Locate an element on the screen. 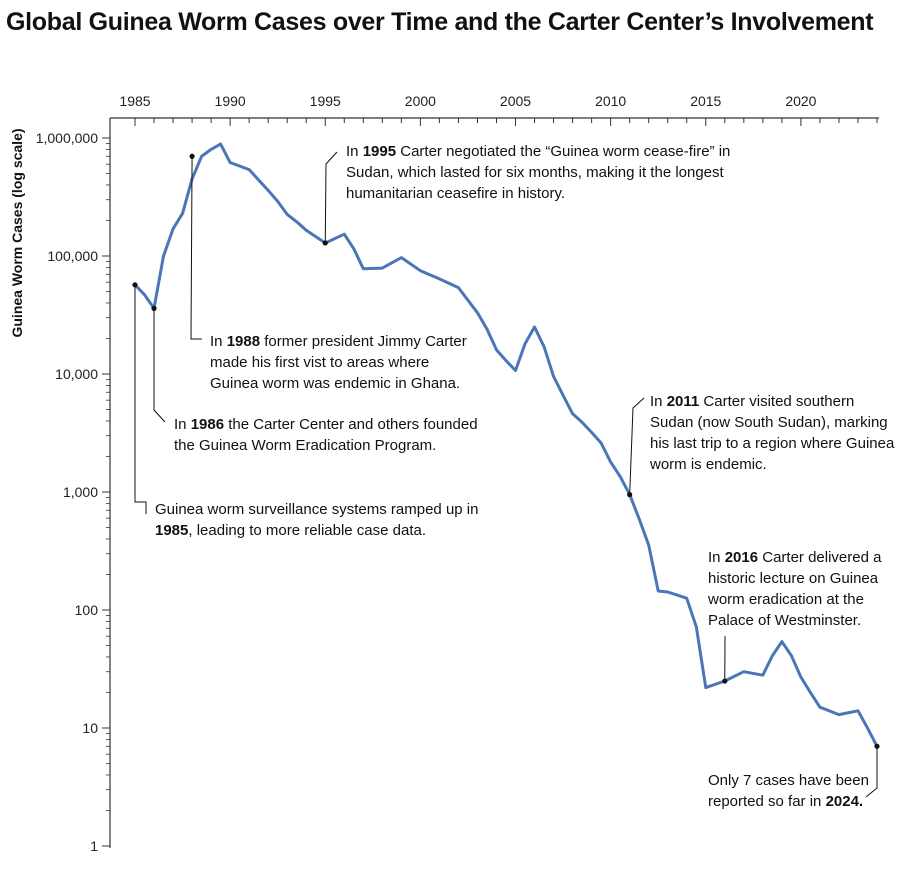 This screenshot has width=900, height=870. annotation-text-line: the Guinea Worm Eradication Program. is located at coordinates (305, 445).